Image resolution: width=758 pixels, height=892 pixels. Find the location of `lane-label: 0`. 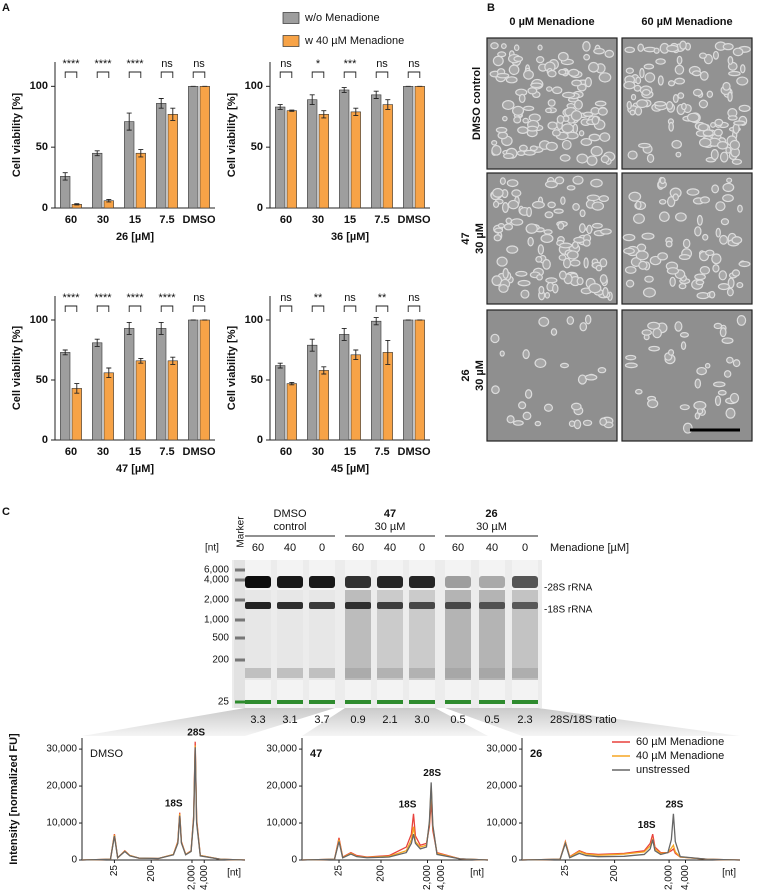

lane-label: 0 is located at coordinates (422, 548).